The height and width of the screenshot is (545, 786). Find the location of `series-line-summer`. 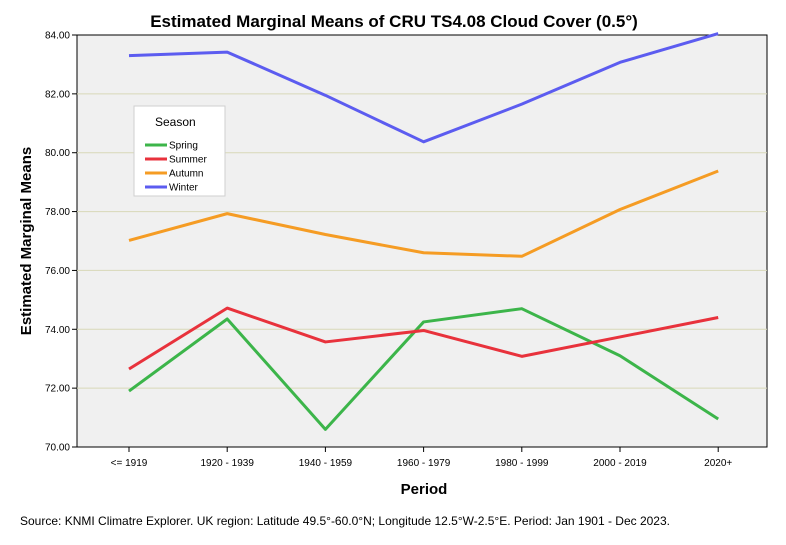

series-line-summer is located at coordinates (423, 338).